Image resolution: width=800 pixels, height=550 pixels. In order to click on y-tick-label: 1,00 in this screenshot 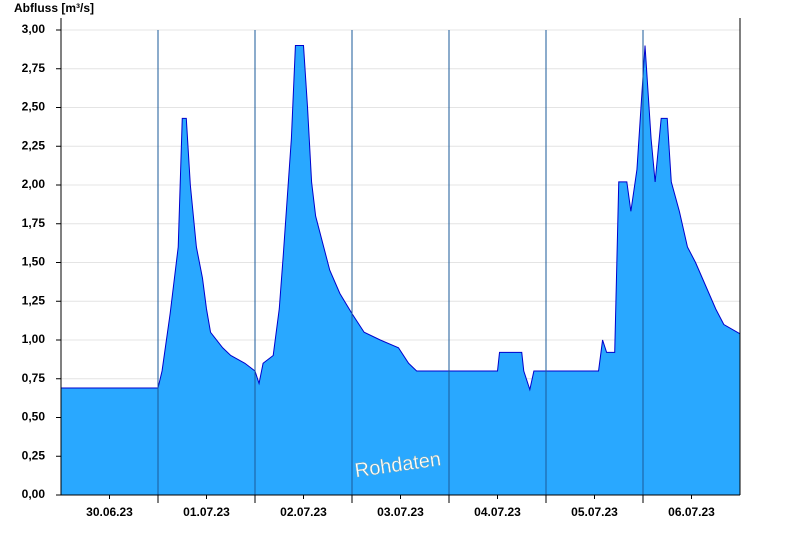, I will do `click(34, 339)`.